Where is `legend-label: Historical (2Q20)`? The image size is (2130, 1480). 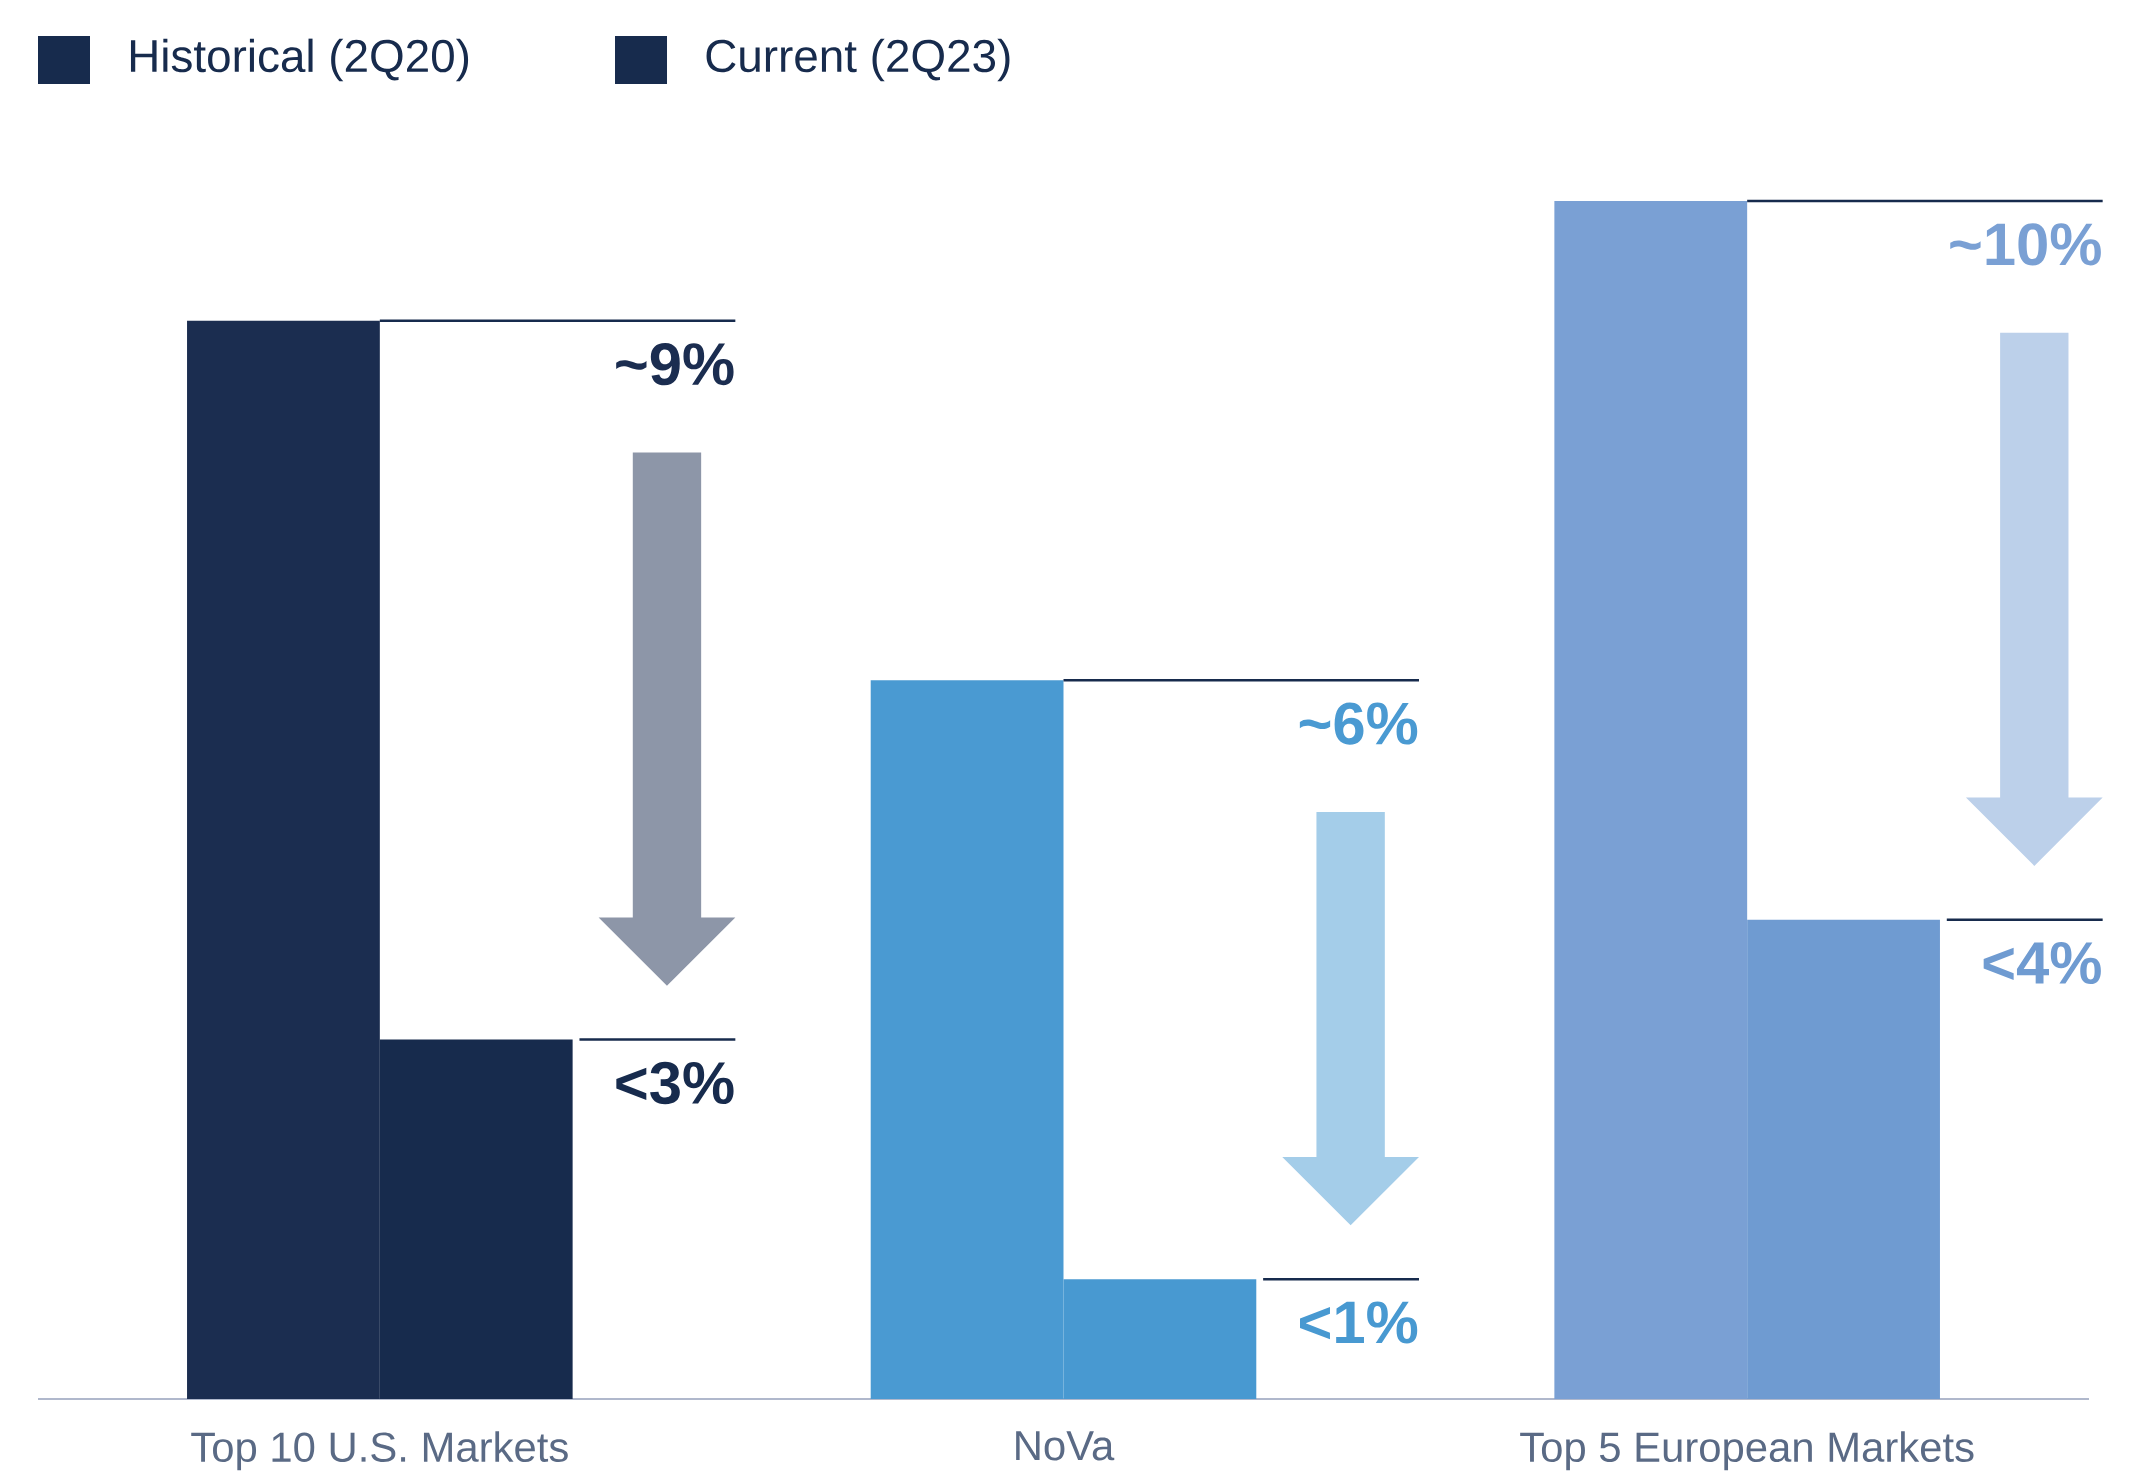 legend-label: Historical (2Q20) is located at coordinates (299, 60).